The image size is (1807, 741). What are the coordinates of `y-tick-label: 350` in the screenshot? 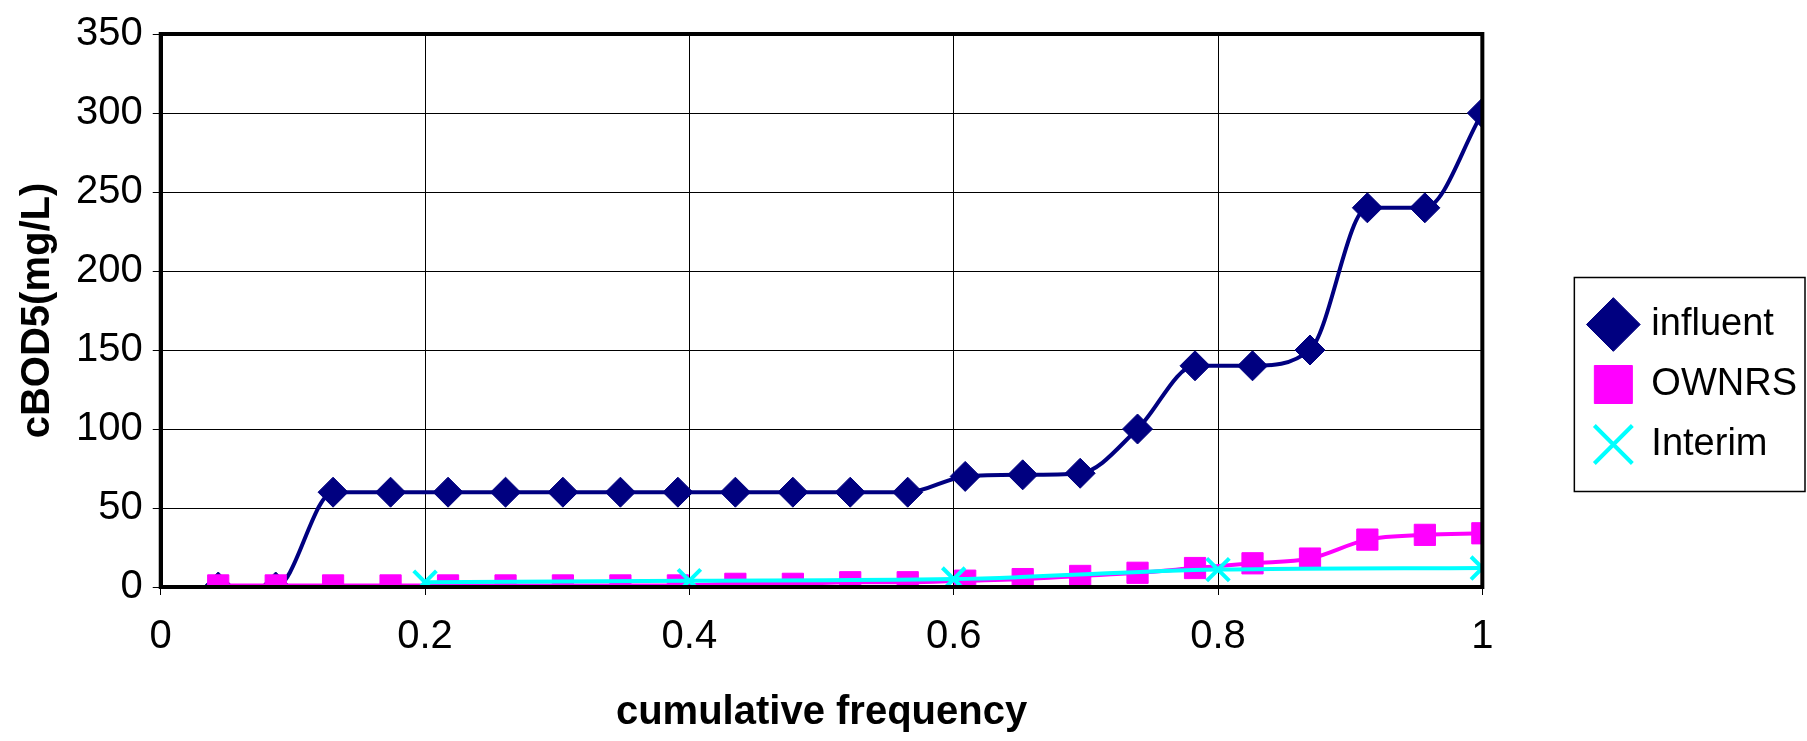 It's located at (109, 31).